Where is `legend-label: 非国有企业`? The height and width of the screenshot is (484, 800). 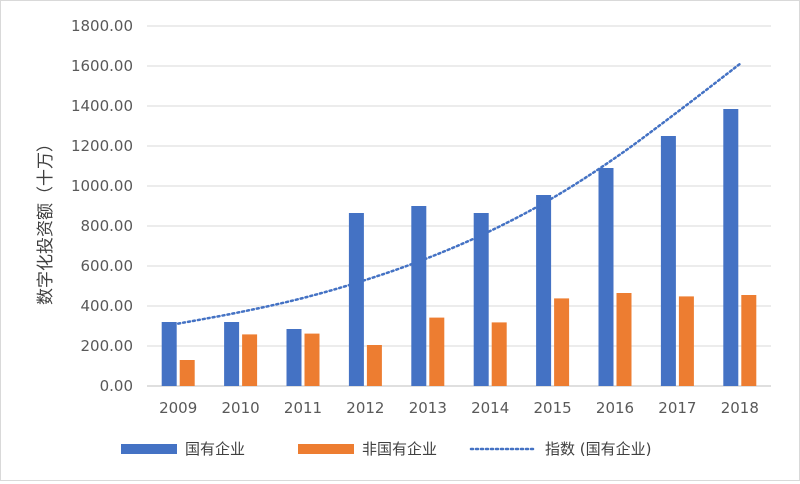 legend-label: 非国有企业 is located at coordinates (399, 449).